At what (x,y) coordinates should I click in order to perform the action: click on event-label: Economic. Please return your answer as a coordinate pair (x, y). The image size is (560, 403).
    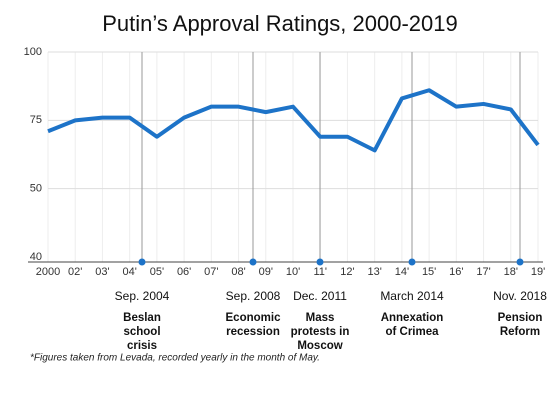
    Looking at the image, I should click on (254, 318).